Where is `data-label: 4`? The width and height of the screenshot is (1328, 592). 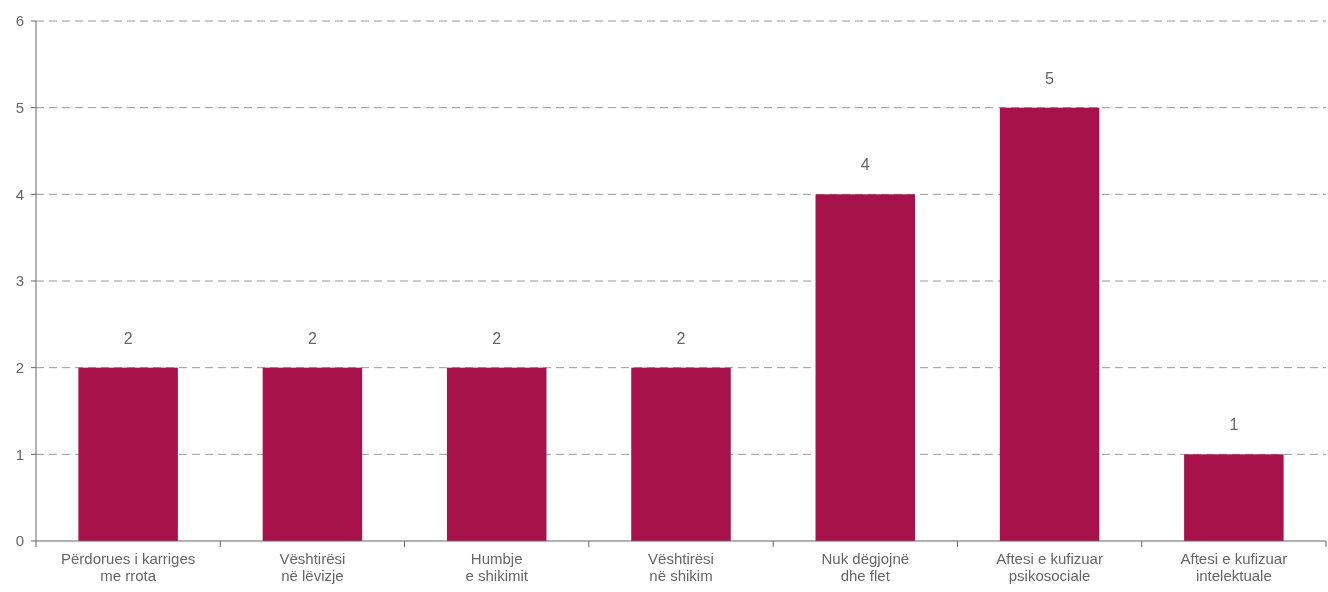
data-label: 4 is located at coordinates (865, 165).